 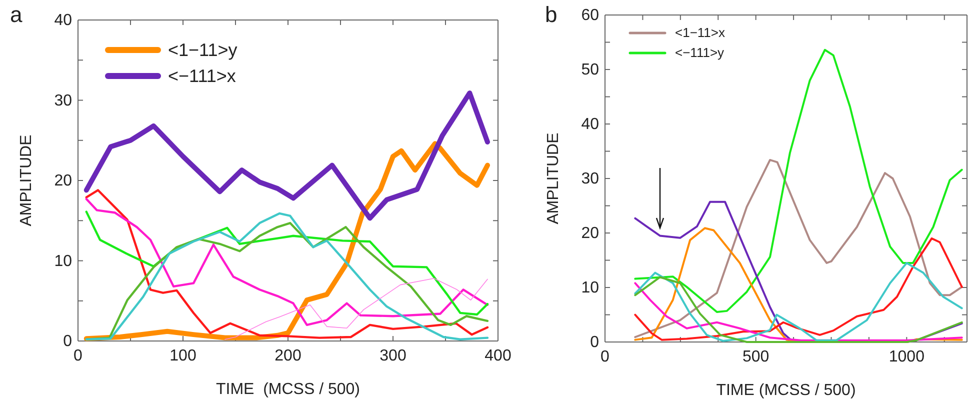 I want to click on chart-title: b, so click(x=551, y=14).